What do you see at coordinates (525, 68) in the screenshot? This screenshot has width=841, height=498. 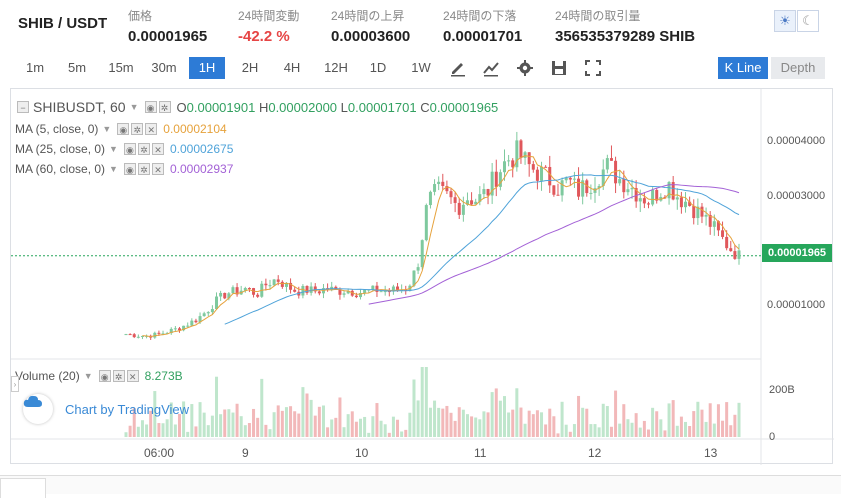 I see `gear-icon` at bounding box center [525, 68].